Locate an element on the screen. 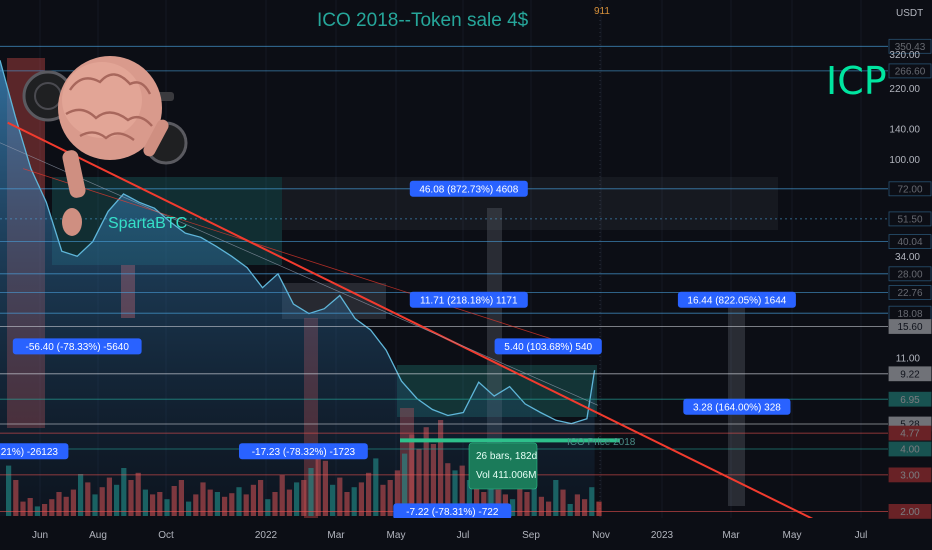 The height and width of the screenshot is (550, 932). x-tick-label: Sep is located at coordinates (531, 535).